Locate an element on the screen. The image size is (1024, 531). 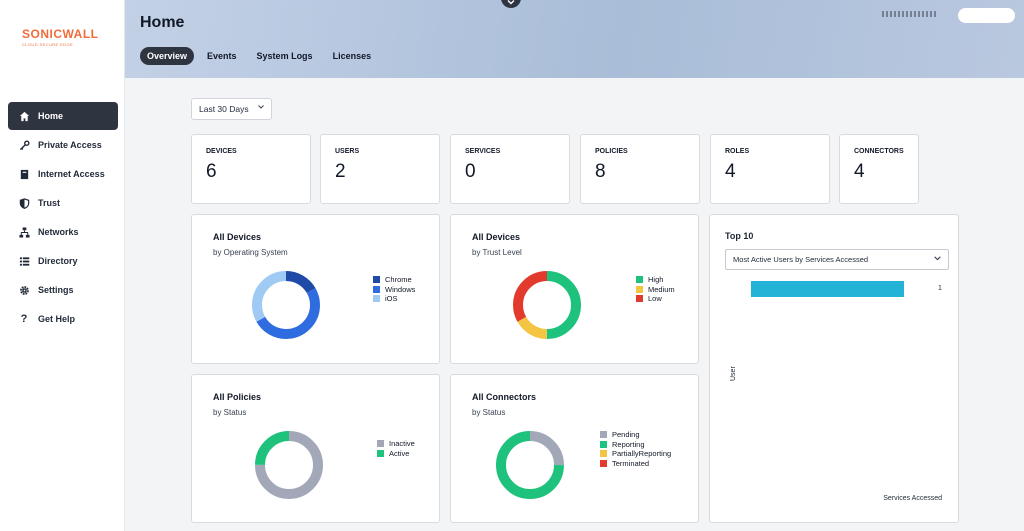
donut-slice-reporting is located at coordinates (530, 465).